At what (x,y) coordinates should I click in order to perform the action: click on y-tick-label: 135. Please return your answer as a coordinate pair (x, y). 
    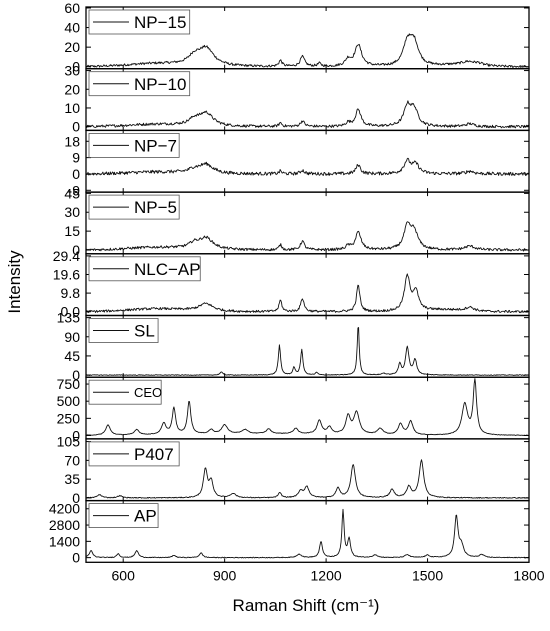
    Looking at the image, I should click on (69, 318).